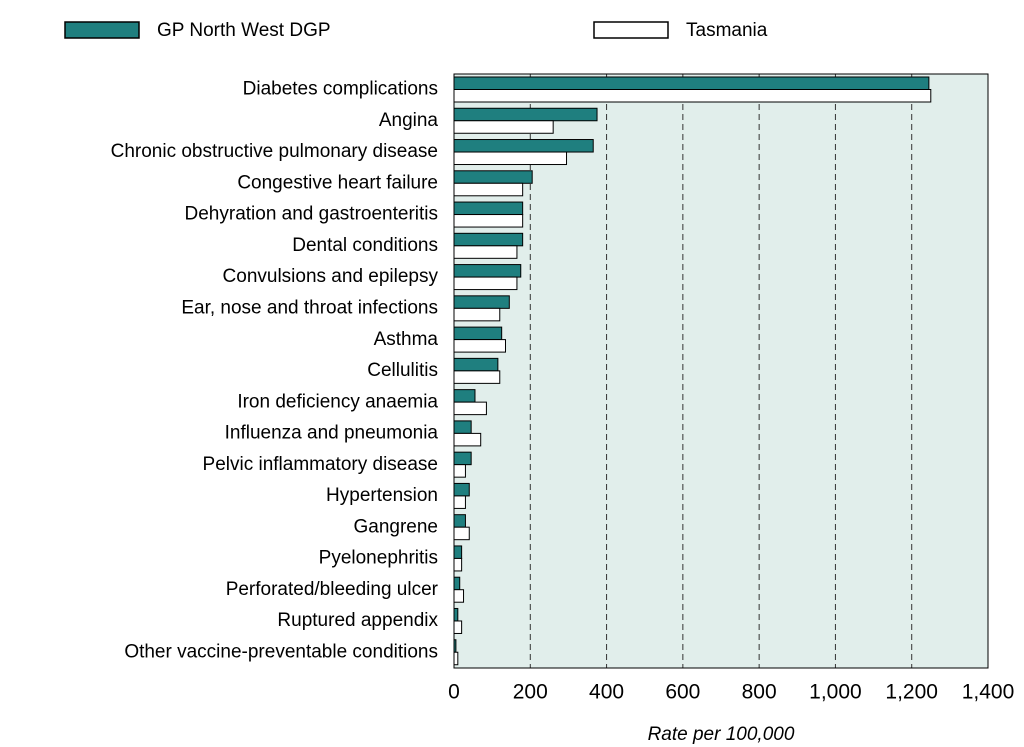 This screenshot has width=1024, height=747. I want to click on y-tick-label: Gangrene, so click(395, 526).